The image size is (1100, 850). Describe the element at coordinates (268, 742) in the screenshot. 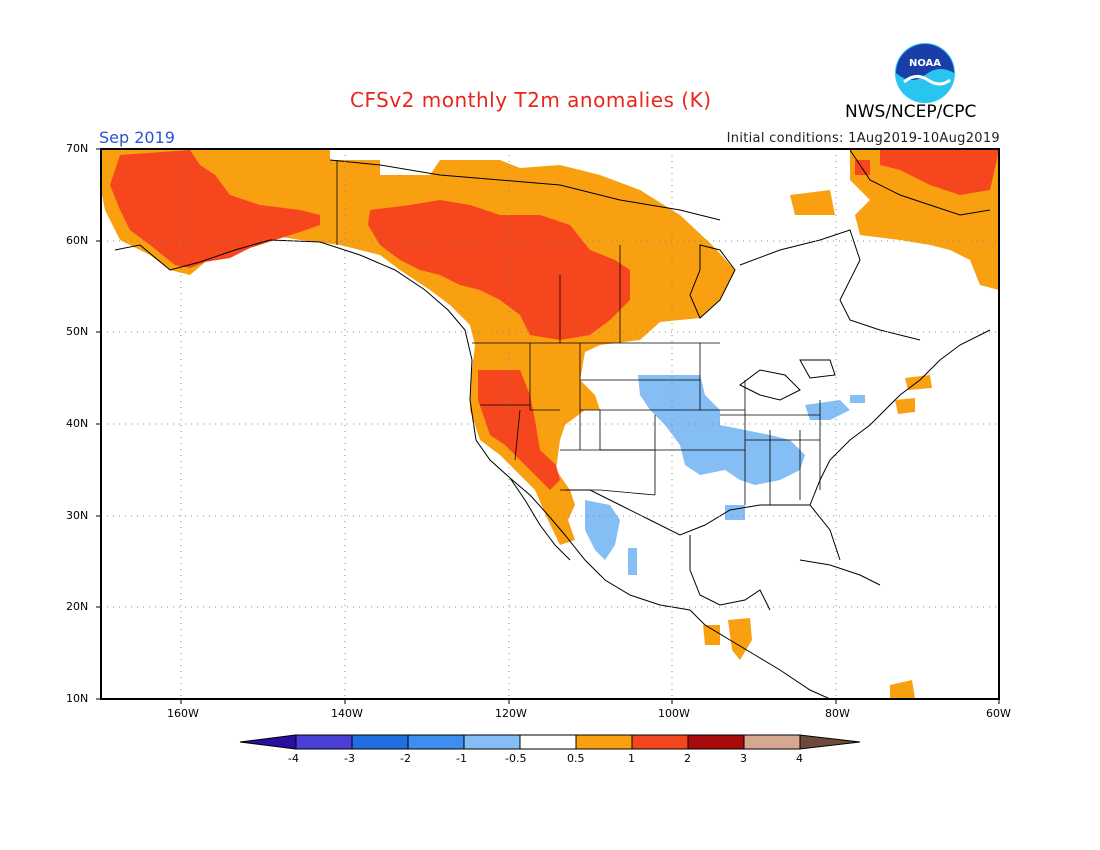

I see `colorbar-arrow-low` at that location.